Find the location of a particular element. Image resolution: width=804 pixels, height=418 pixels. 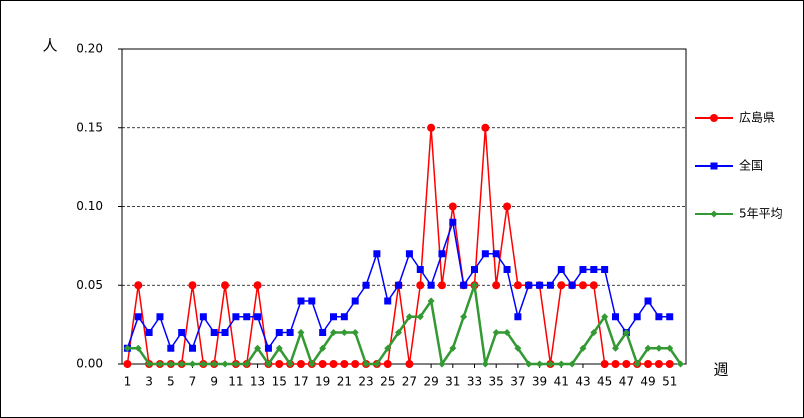

y-tick-label: 0.00 is located at coordinates (89, 364).